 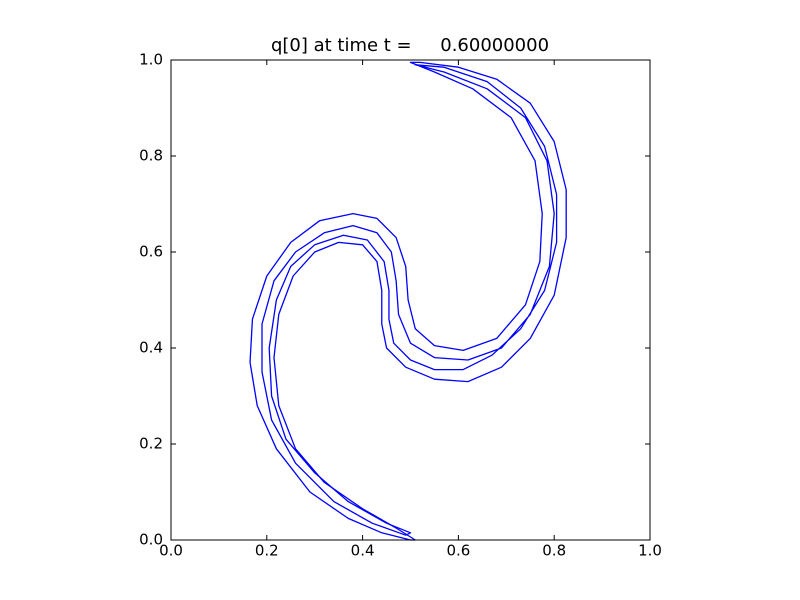 What do you see at coordinates (151, 60) in the screenshot?
I see `y-tick-label: 1.0` at bounding box center [151, 60].